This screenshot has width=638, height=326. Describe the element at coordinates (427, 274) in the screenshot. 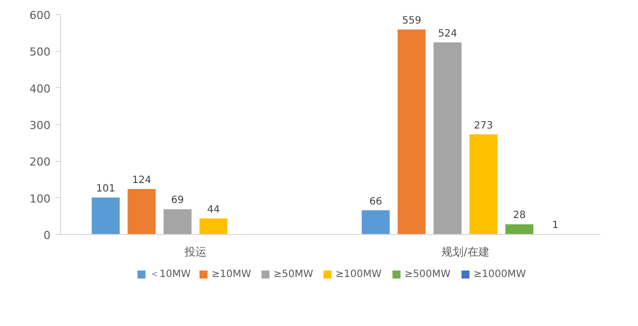

I see `legend-label: ≥500MW` at that location.